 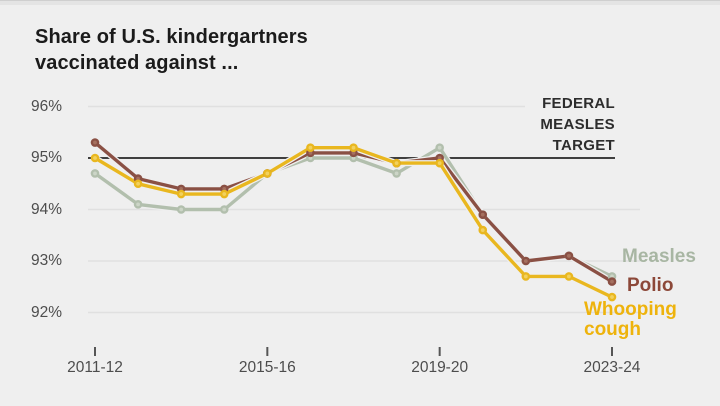 I want to click on federal-measles-target-label: FEDERAL MEASLES TARGET, so click(x=577, y=124).